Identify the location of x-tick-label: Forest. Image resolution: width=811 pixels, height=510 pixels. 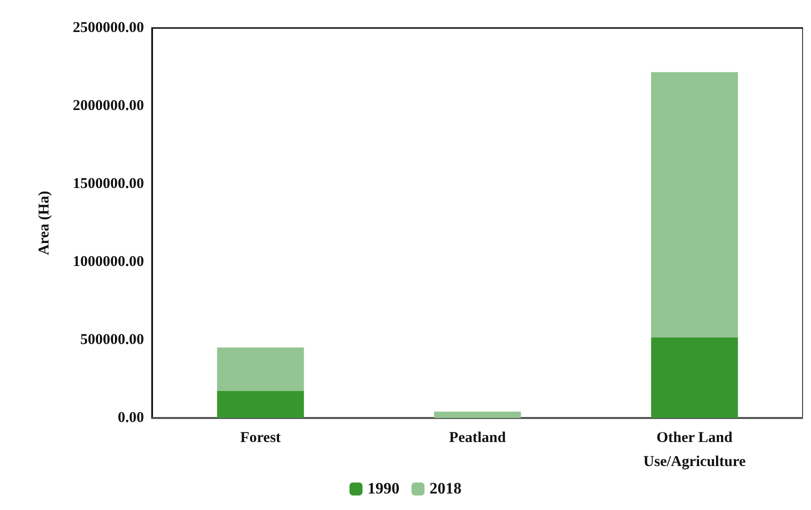
(260, 438).